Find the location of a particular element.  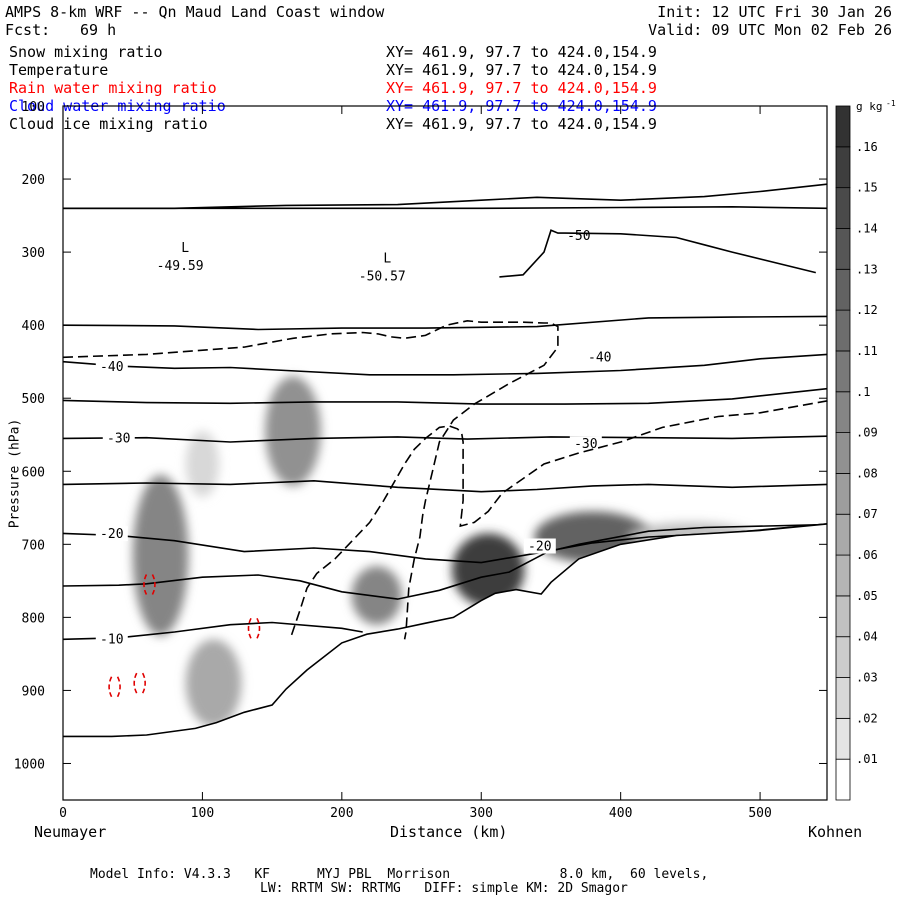

y-tick-label: 400 is located at coordinates (33, 326).